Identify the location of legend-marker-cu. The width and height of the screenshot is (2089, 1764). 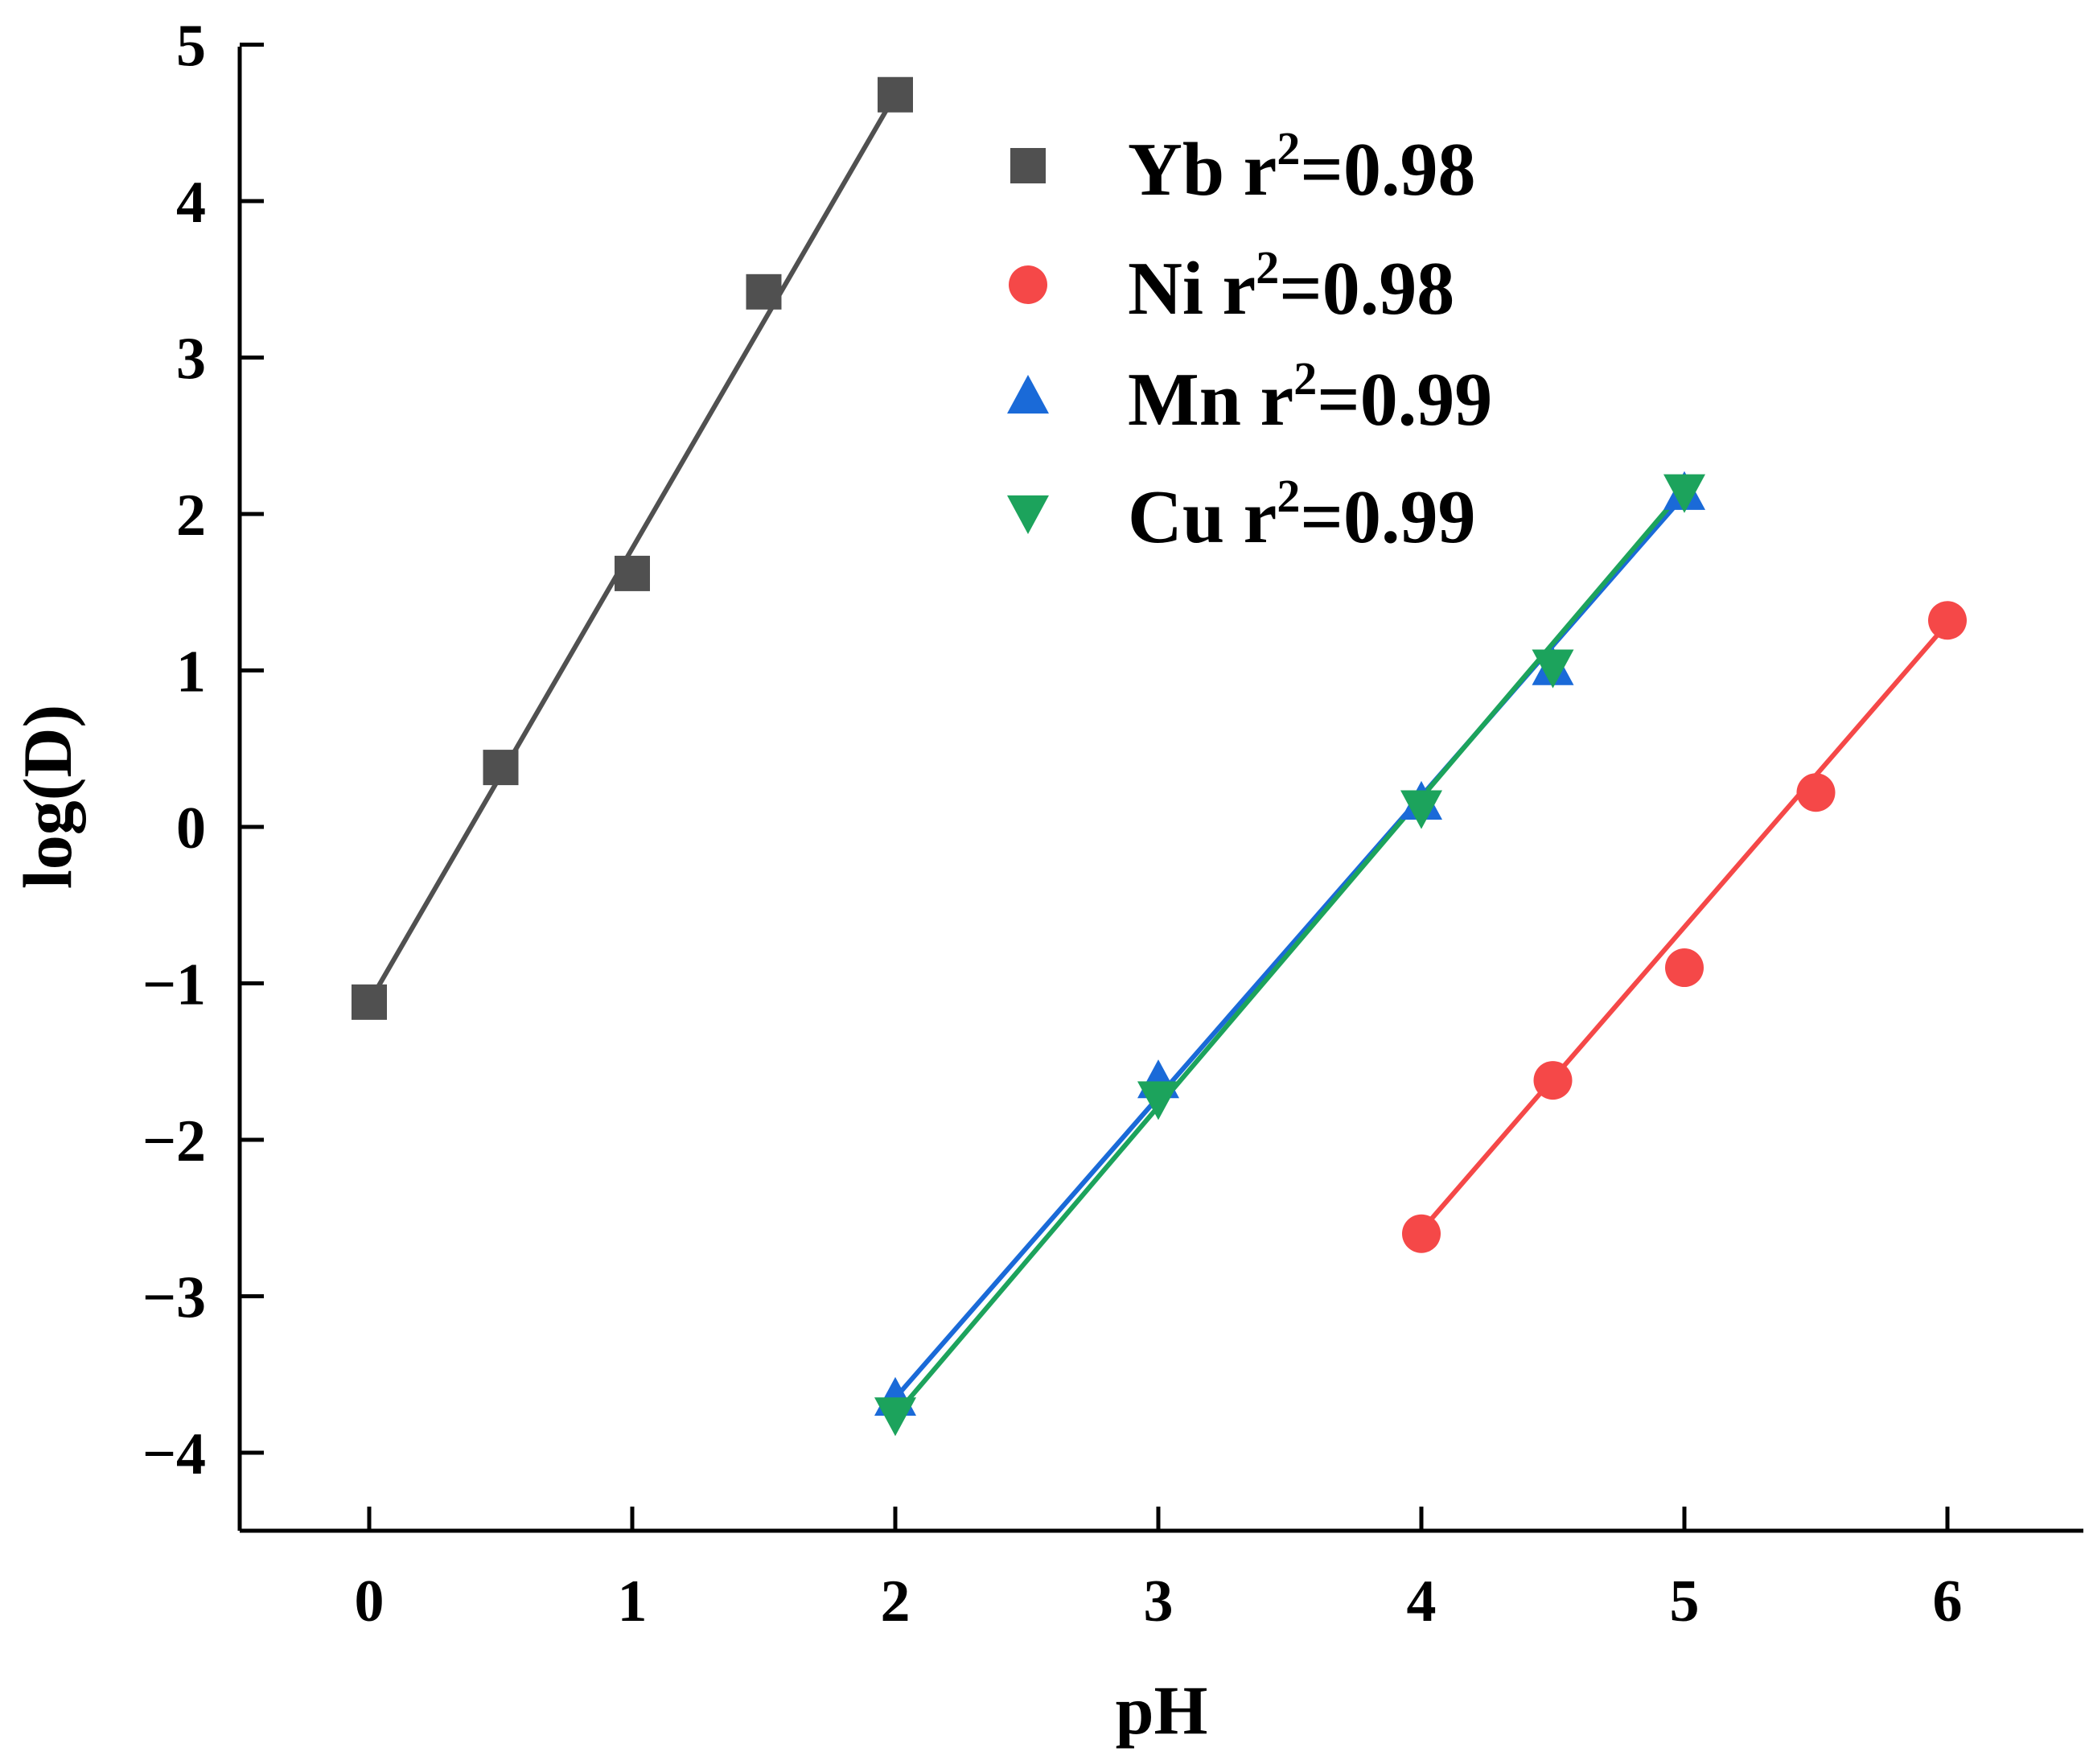
(1028, 514).